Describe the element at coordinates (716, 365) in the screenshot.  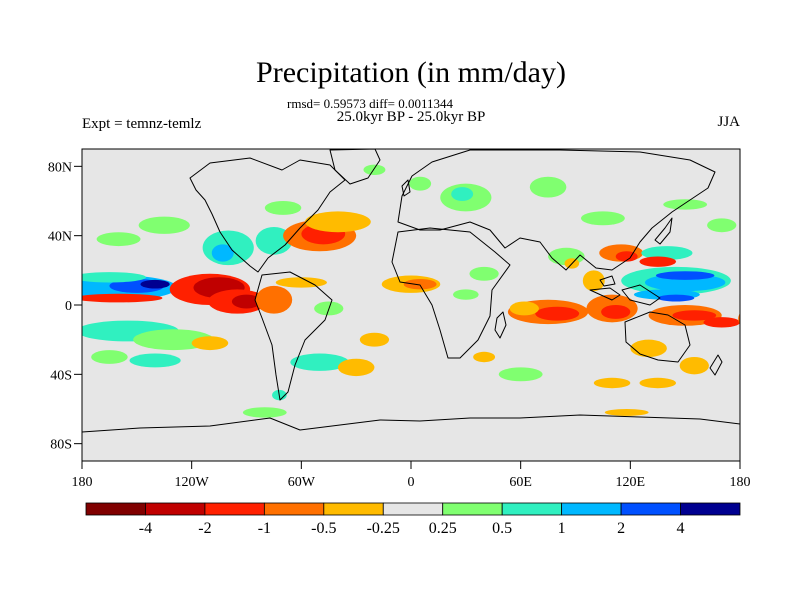
I see `coastline-new-zealand` at that location.